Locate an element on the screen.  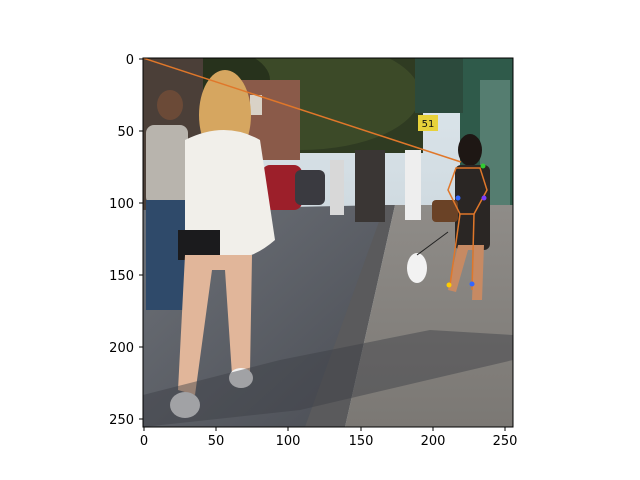
y-tick-label: 50 is located at coordinates (125, 132).